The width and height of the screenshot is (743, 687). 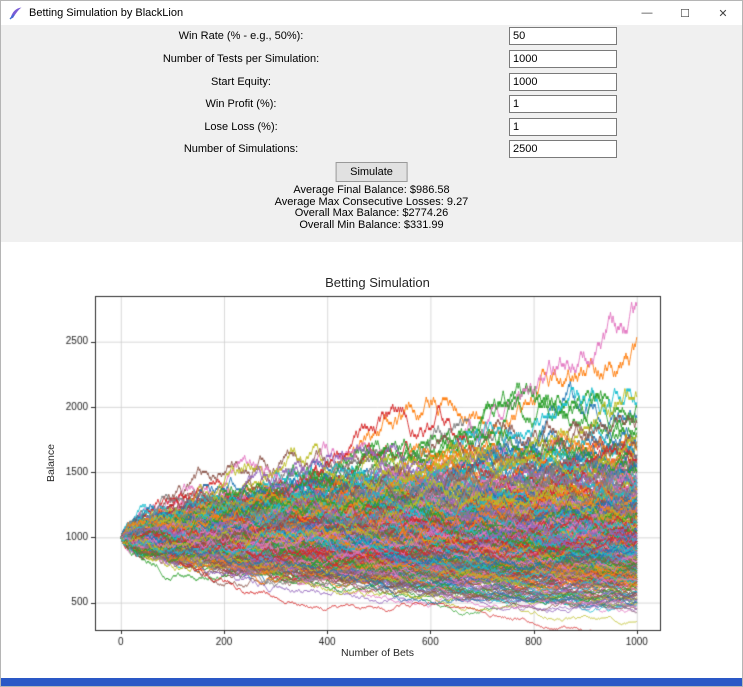 What do you see at coordinates (563, 127) in the screenshot?
I see `lose-loss-input` at bounding box center [563, 127].